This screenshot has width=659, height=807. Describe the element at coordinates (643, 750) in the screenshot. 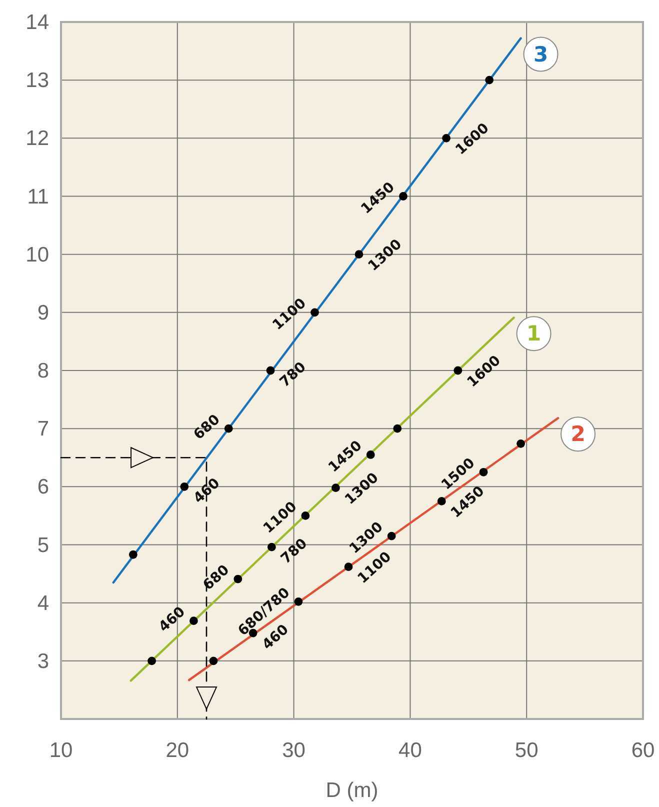

I see `x-tick-label: 60` at that location.